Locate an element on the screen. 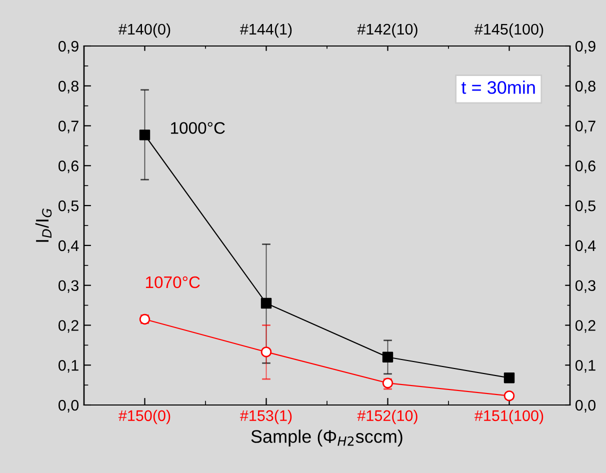 This screenshot has height=473, width=606. x-tick-label: #151(100) is located at coordinates (509, 417).